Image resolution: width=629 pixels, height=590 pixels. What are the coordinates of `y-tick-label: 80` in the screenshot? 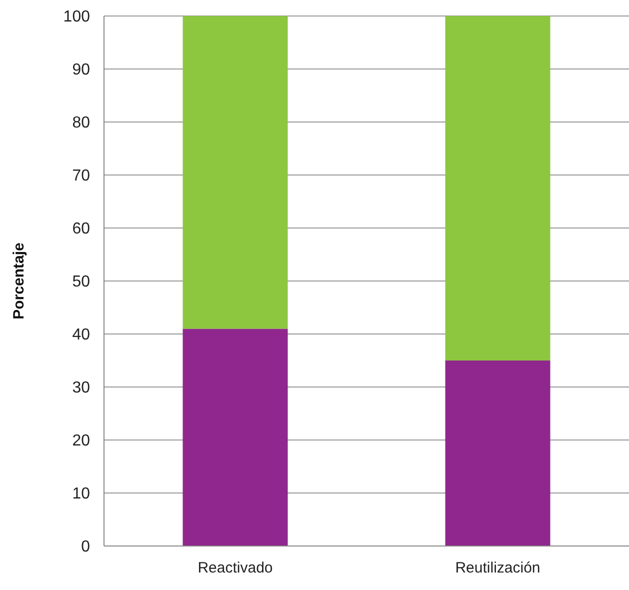 It's located at (81, 123).